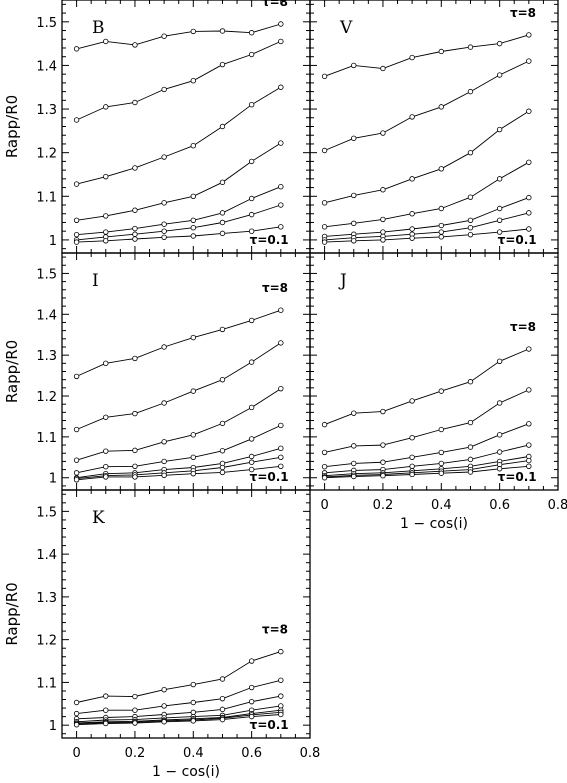 The height and width of the screenshot is (783, 567). What do you see at coordinates (346, 28) in the screenshot?
I see `panel-v-band-label: V` at bounding box center [346, 28].